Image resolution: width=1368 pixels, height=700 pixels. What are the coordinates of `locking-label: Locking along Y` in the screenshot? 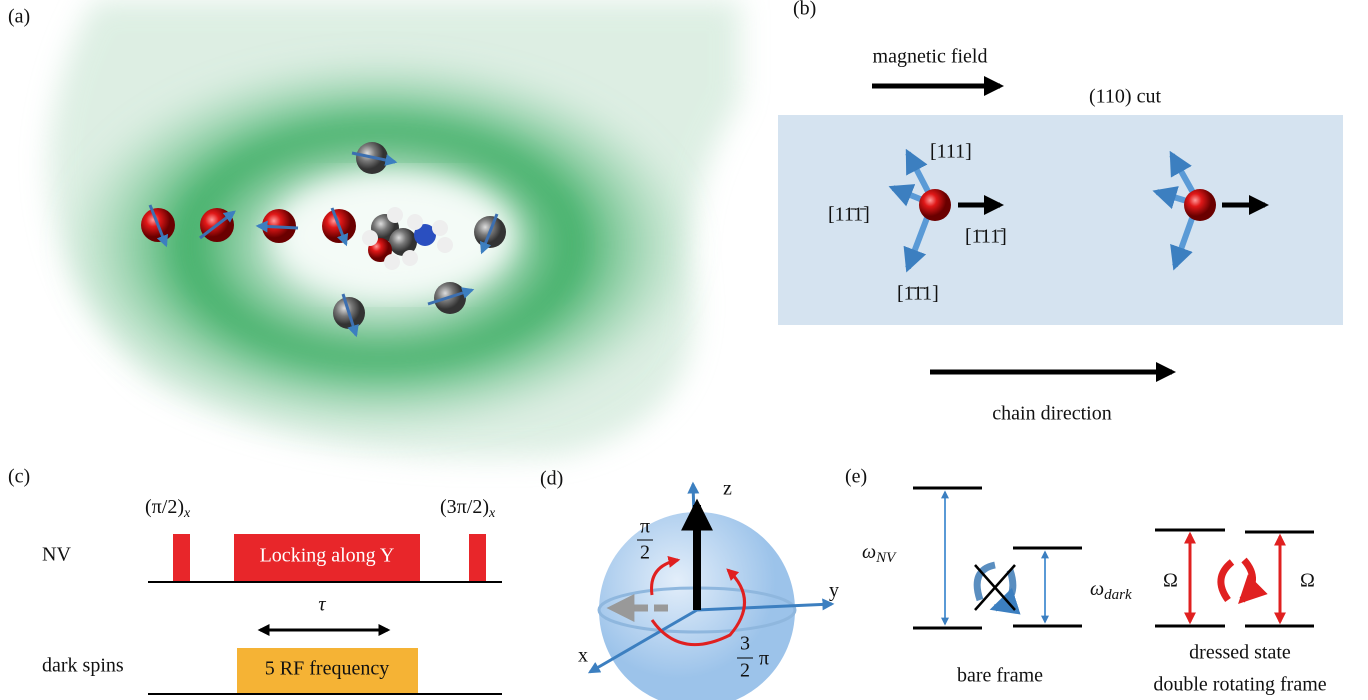 It's located at (327, 556).